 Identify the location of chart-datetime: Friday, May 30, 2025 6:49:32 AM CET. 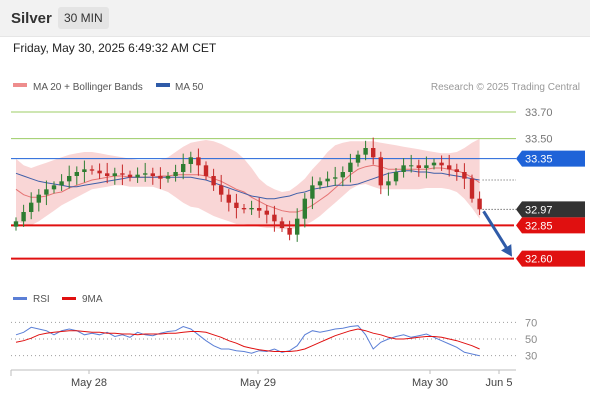
(115, 48).